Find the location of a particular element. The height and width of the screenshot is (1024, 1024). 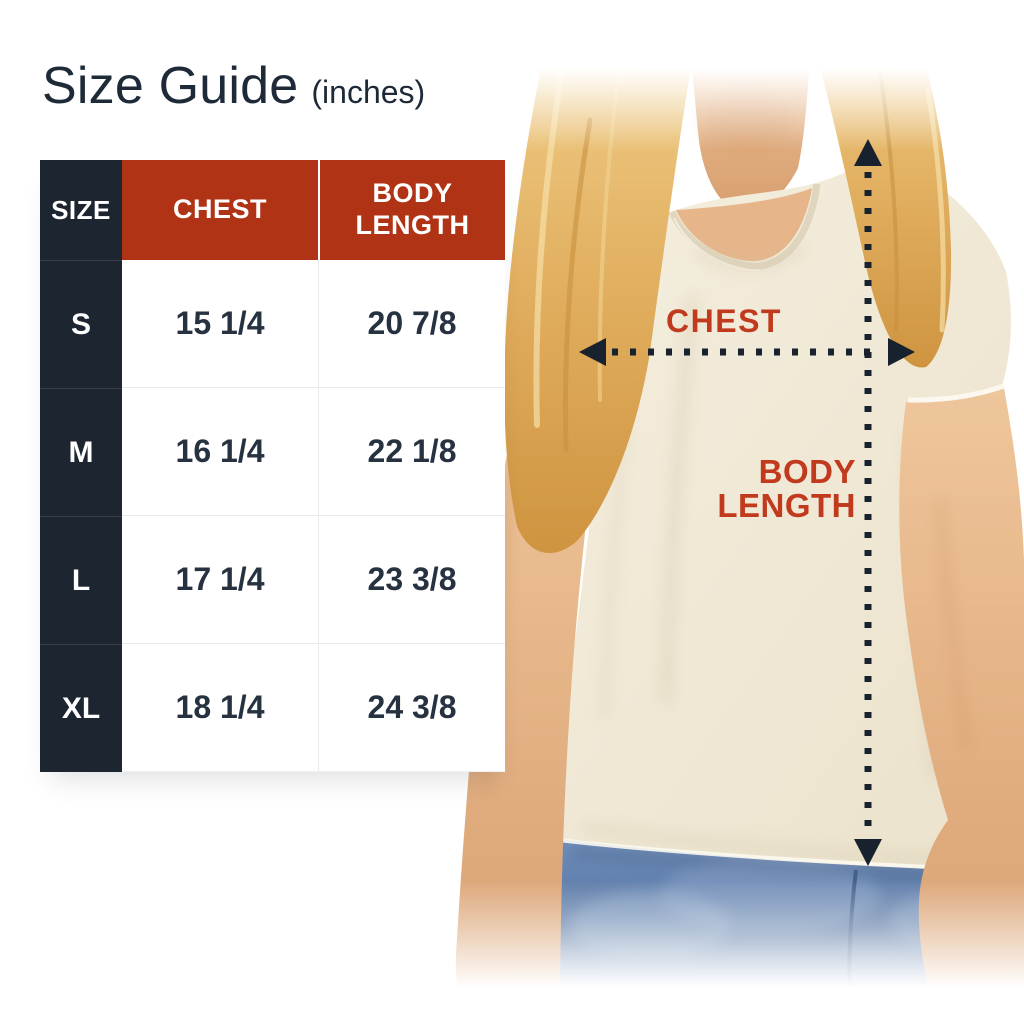

row-m-chest: 16 1/4 is located at coordinates (220, 452).